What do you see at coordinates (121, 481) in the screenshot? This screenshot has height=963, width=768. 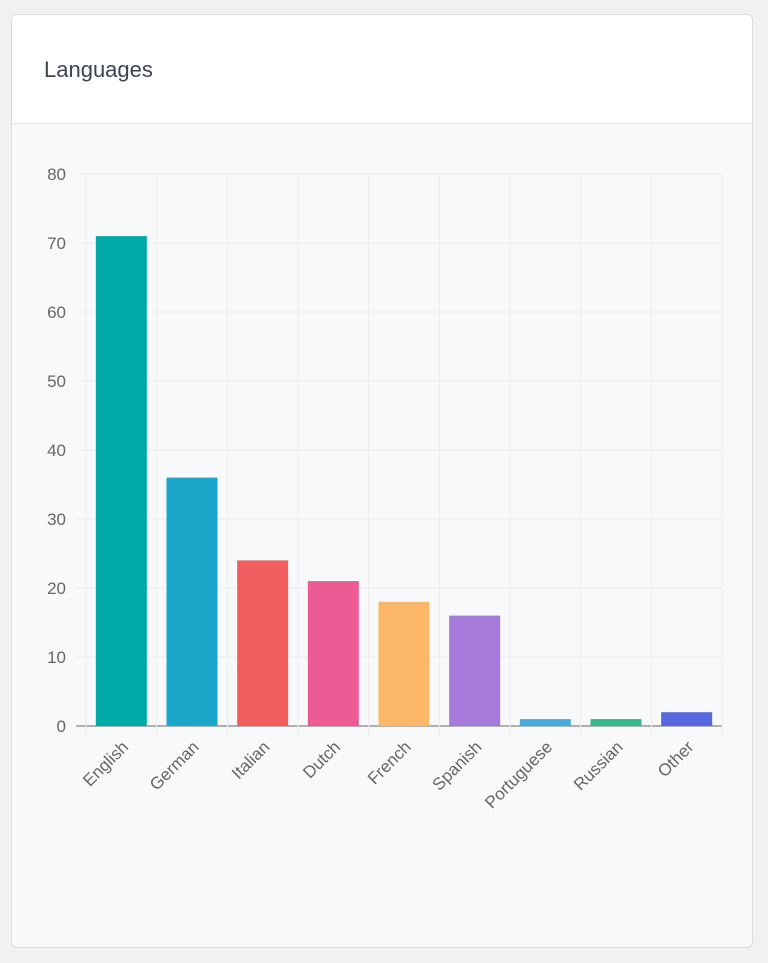 I see `bar-english` at bounding box center [121, 481].